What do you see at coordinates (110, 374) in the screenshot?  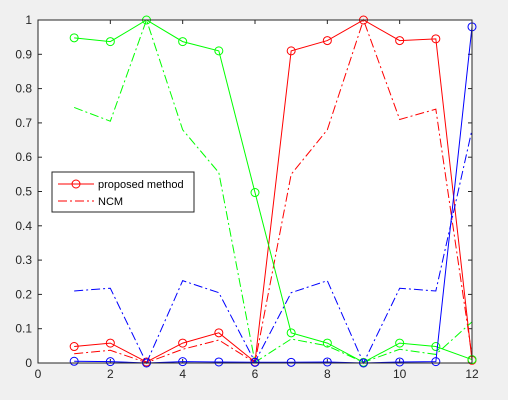 I see `x-tick-label: 2` at bounding box center [110, 374].